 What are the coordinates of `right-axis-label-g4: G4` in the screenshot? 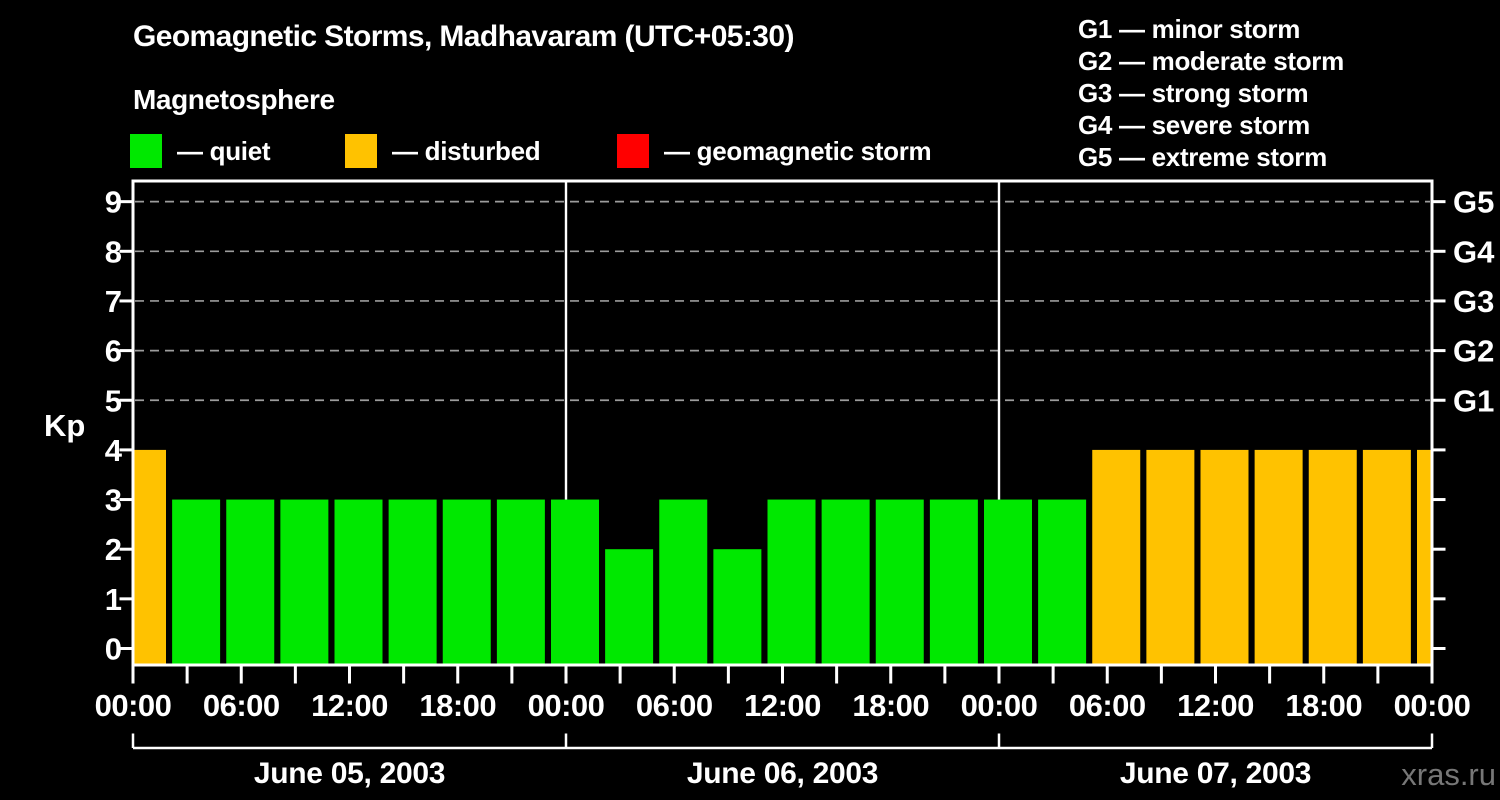 It's located at (1474, 251).